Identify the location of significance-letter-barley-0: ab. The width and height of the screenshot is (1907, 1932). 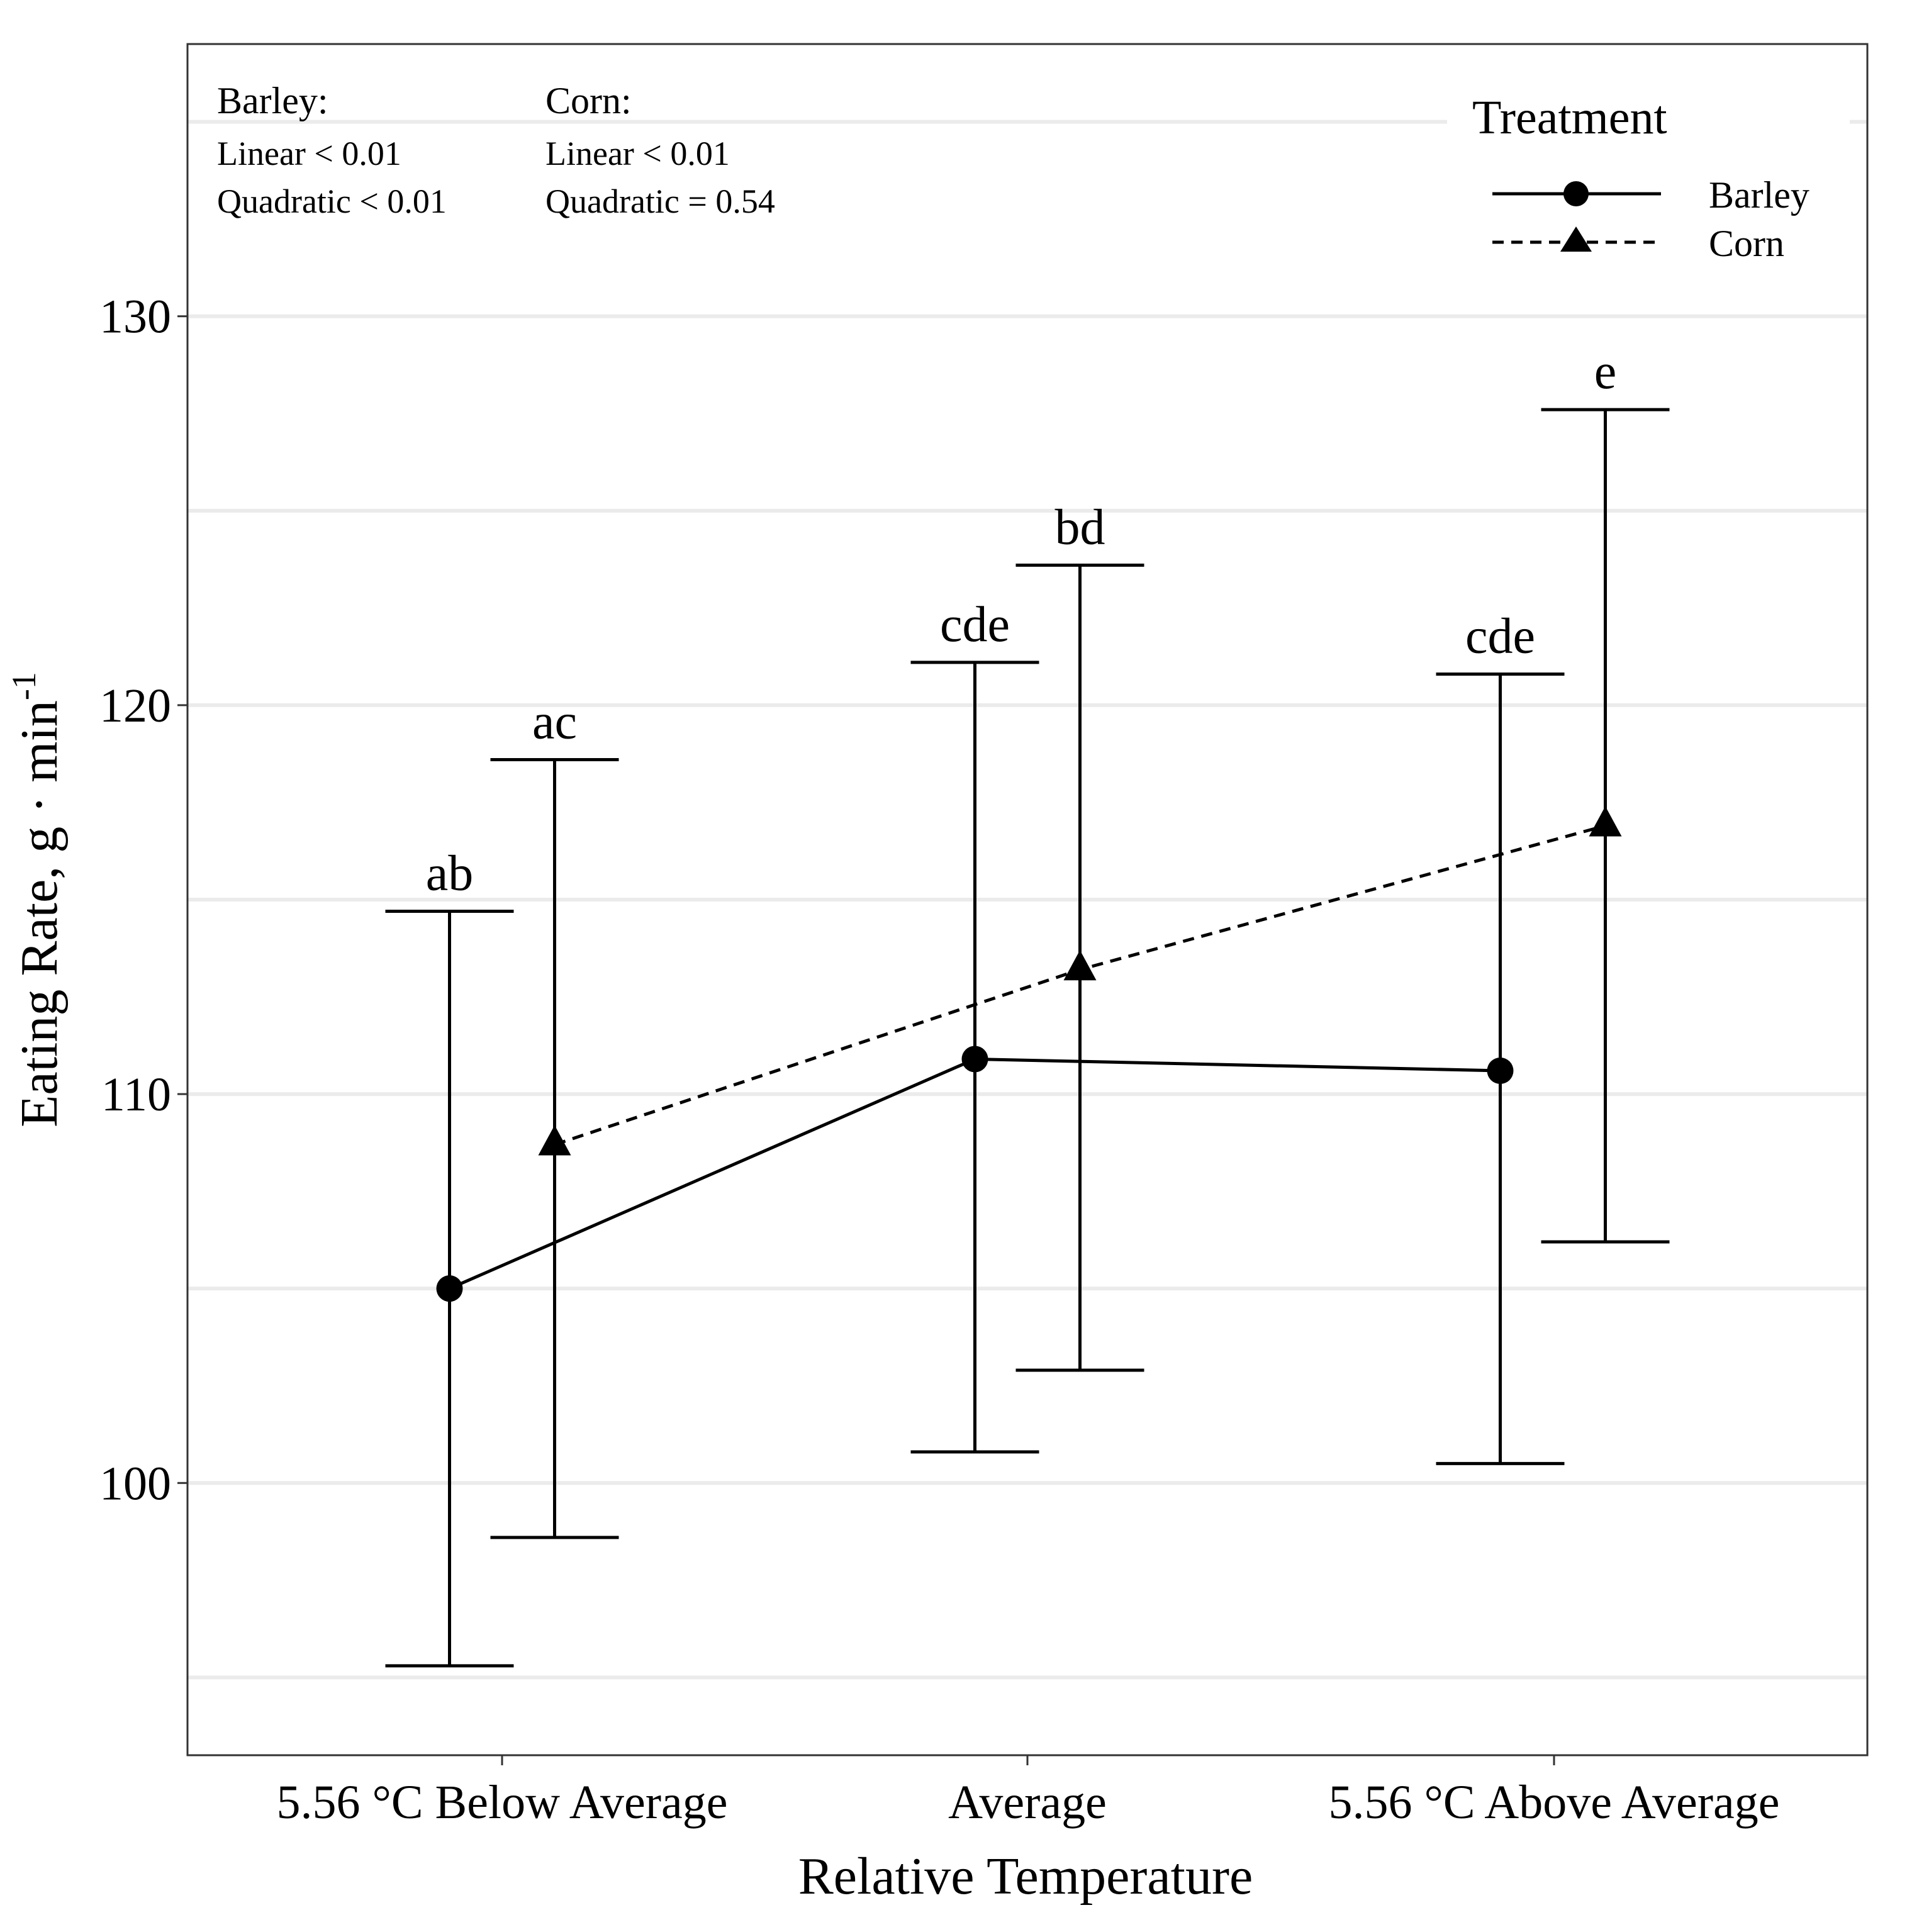
(450, 874).